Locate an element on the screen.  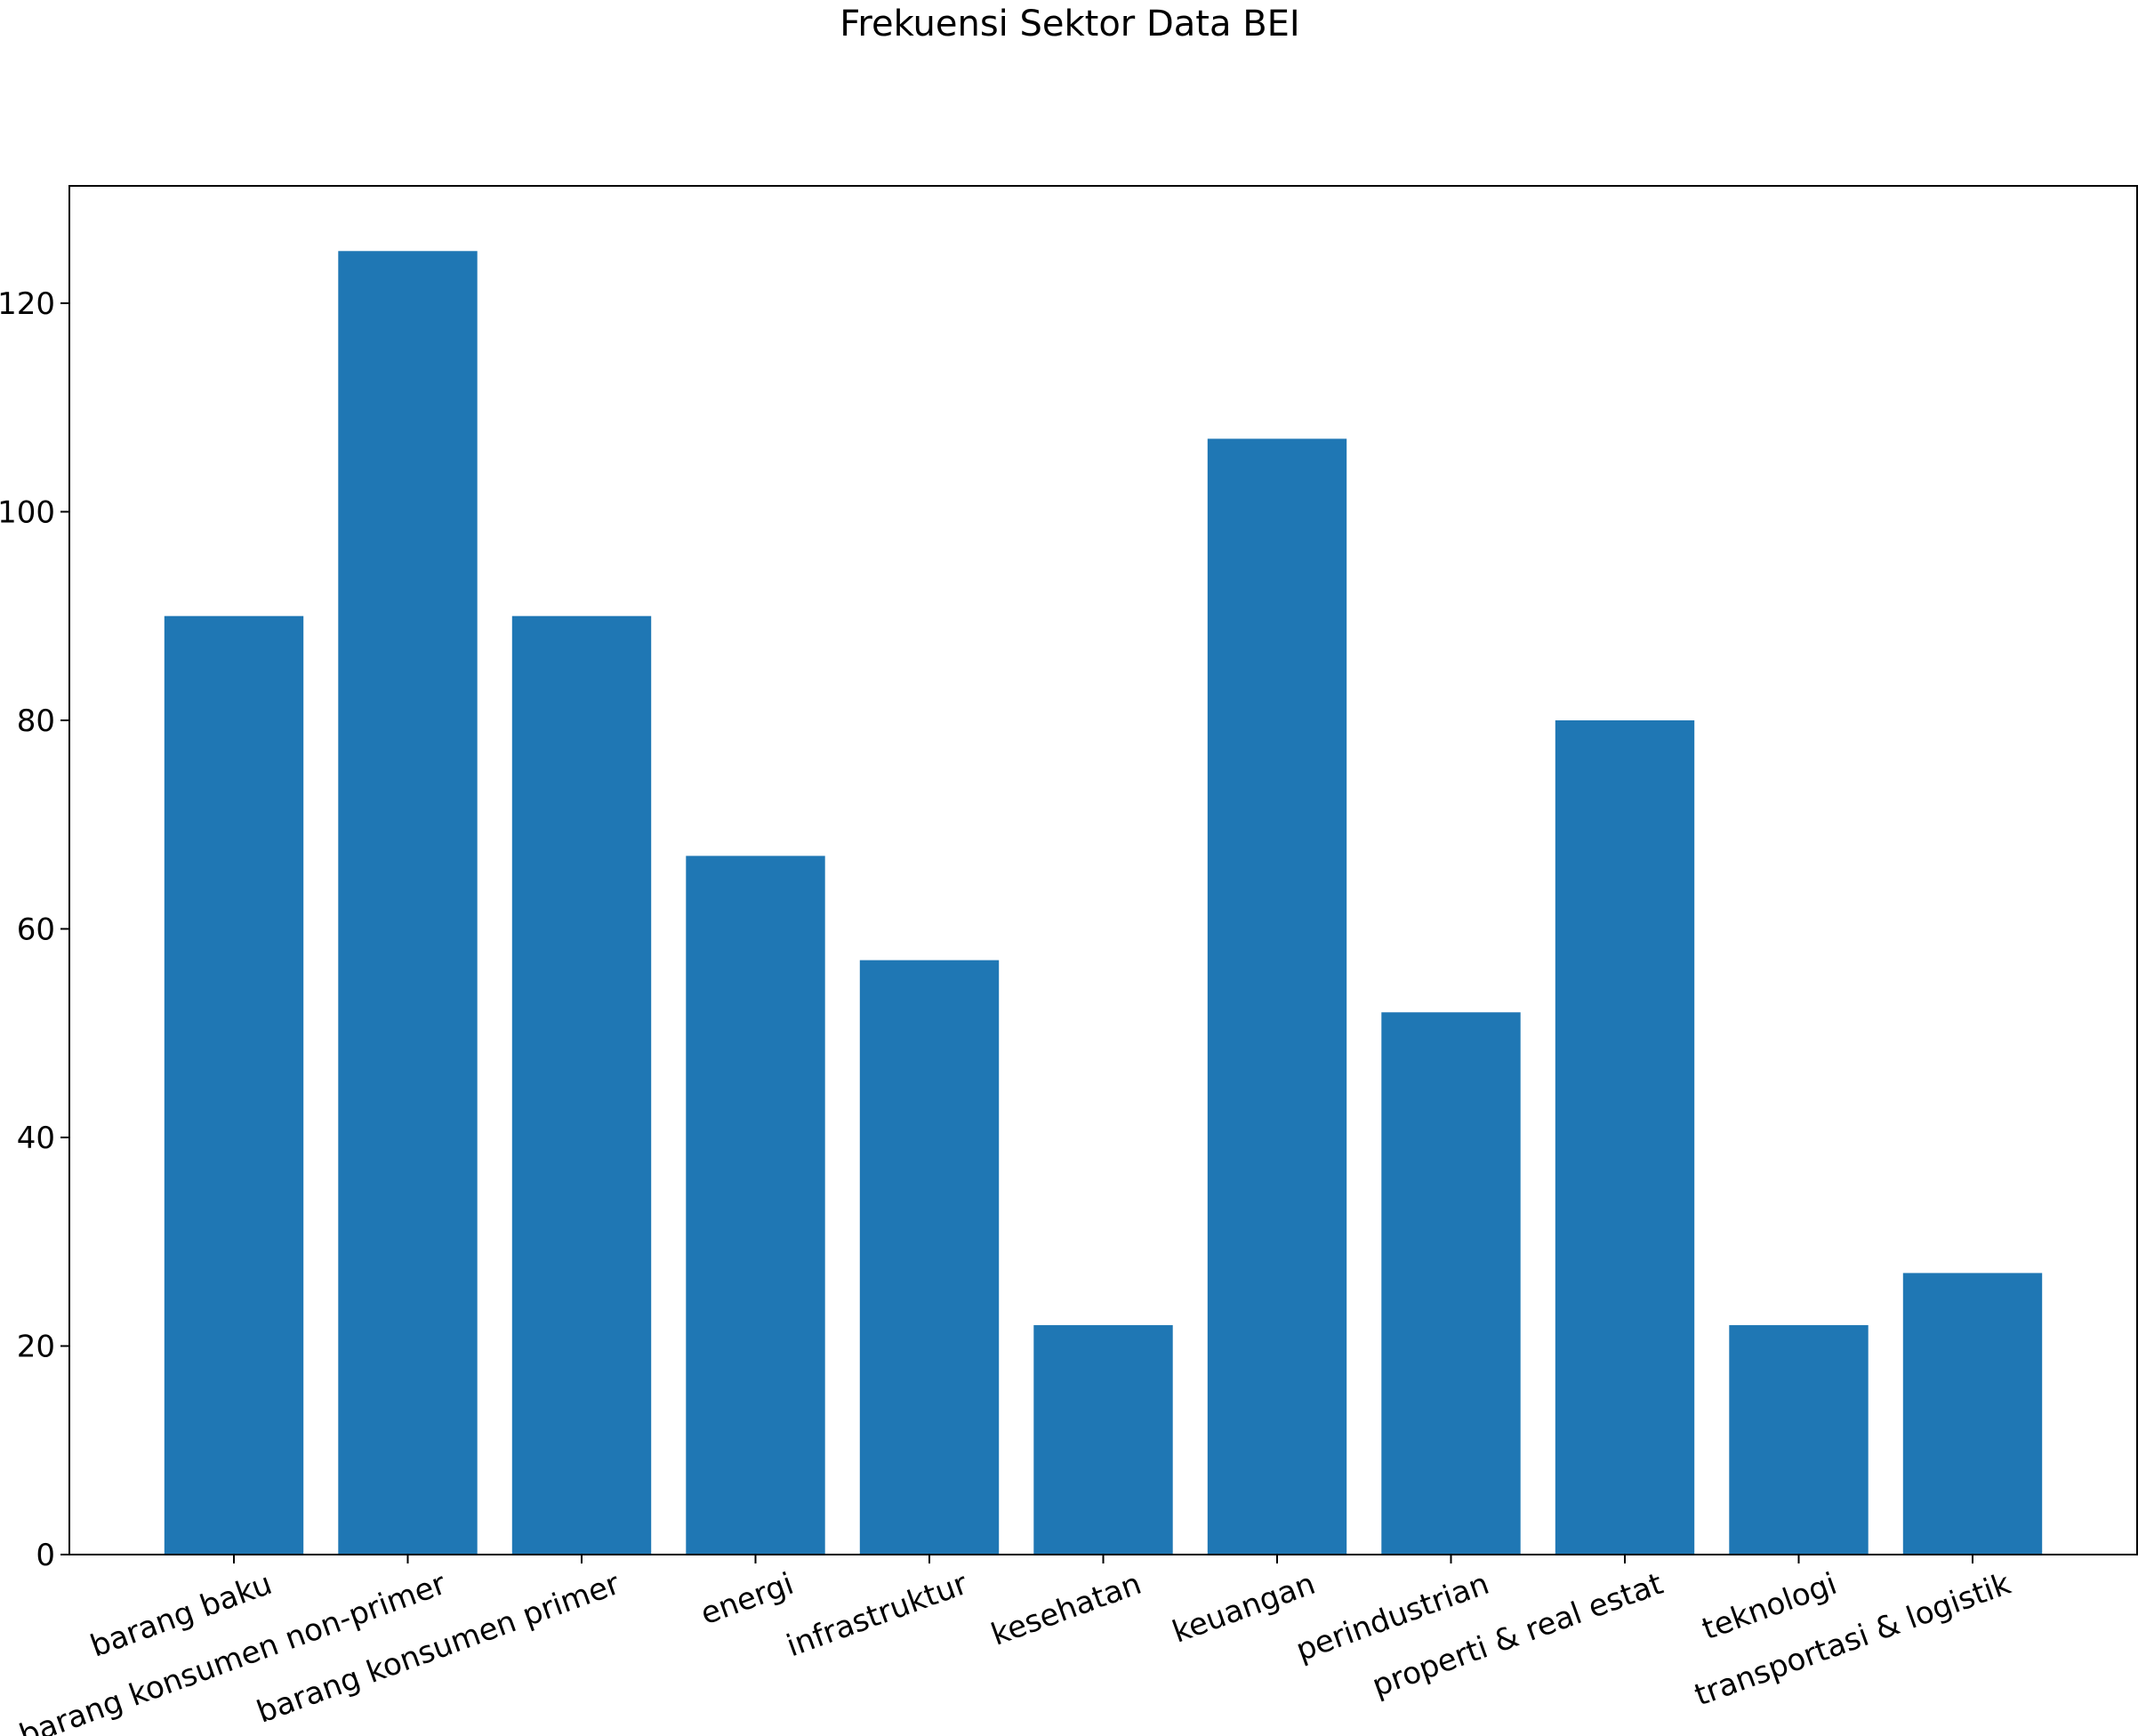
y-tick-label: 100 is located at coordinates (27, 512).